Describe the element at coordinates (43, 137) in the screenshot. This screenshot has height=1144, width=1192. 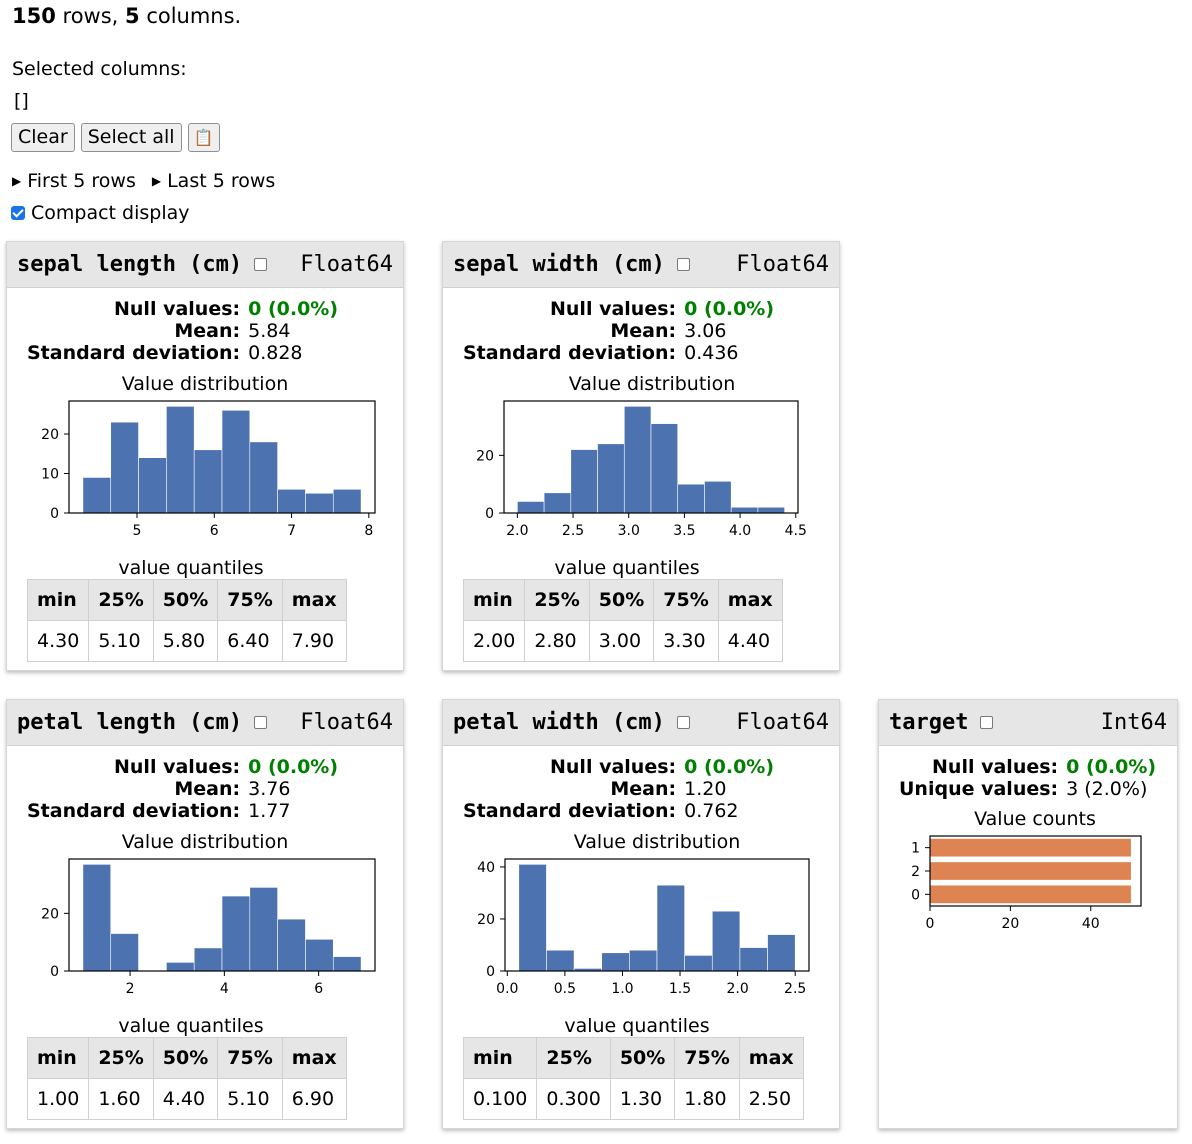
I see `clear-button: Clear` at that location.